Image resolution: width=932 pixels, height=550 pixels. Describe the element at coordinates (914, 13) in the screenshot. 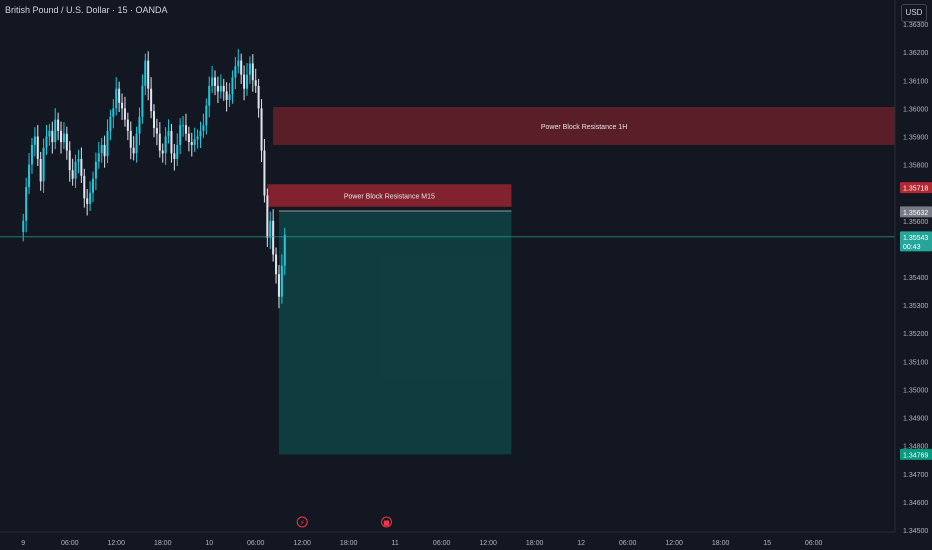

I see `currency-button: USD` at that location.